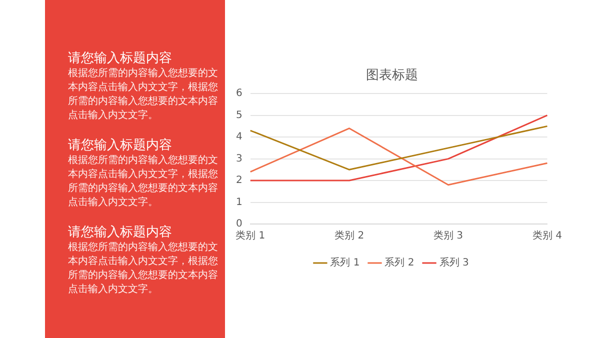 The width and height of the screenshot is (600, 338). I want to click on y-tick-label: 3, so click(239, 158).